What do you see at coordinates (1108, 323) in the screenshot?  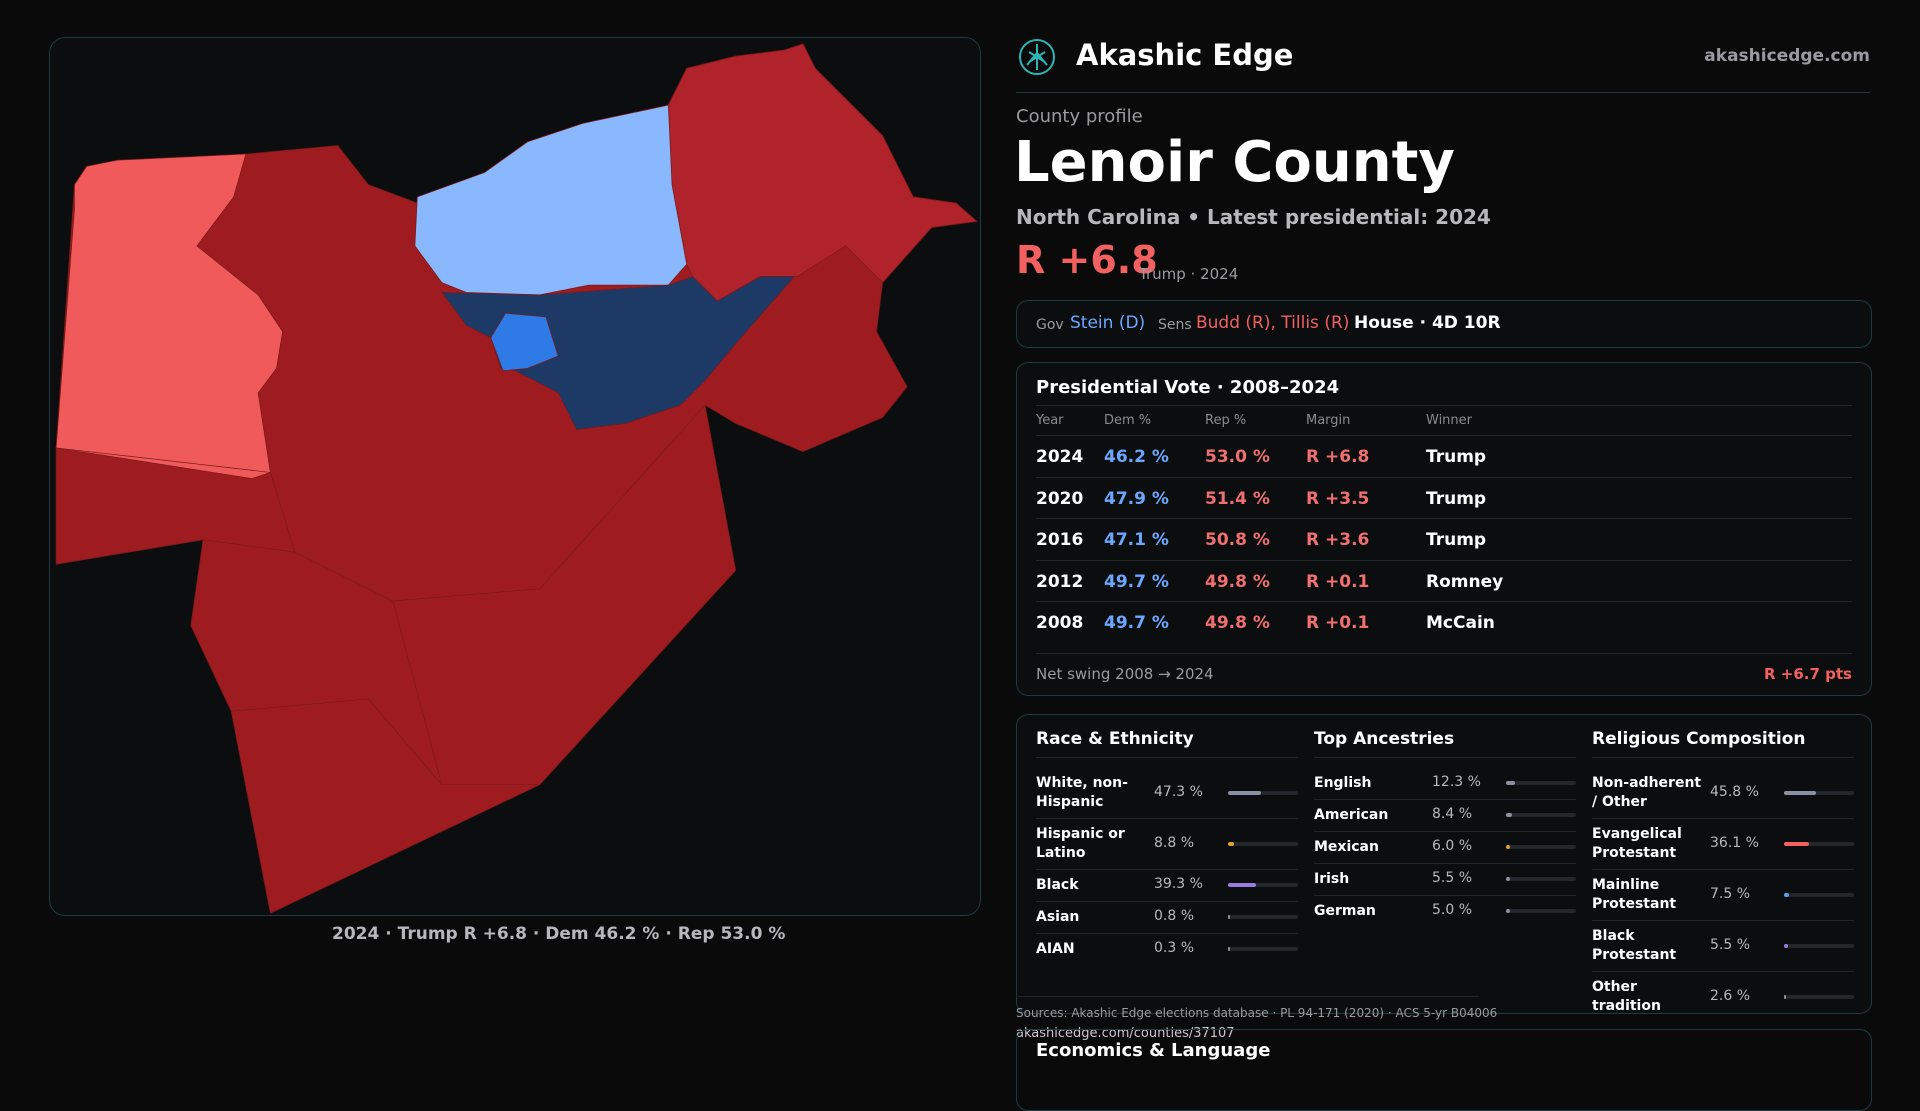 I see `governor: Stein (D)` at bounding box center [1108, 323].